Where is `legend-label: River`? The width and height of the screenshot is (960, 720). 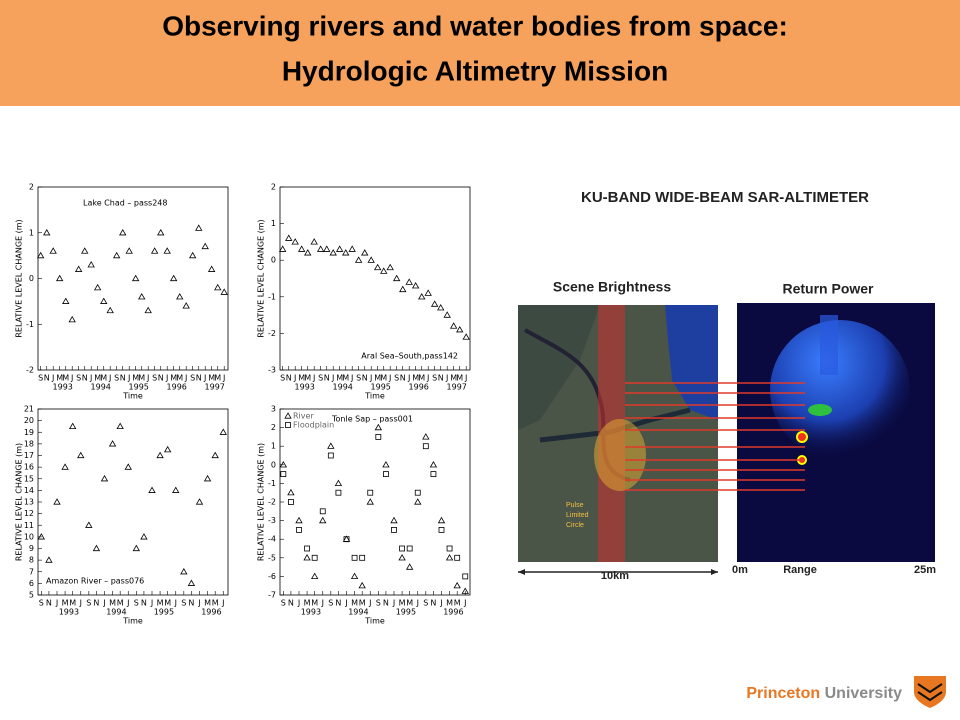 legend-label: River is located at coordinates (303, 416).